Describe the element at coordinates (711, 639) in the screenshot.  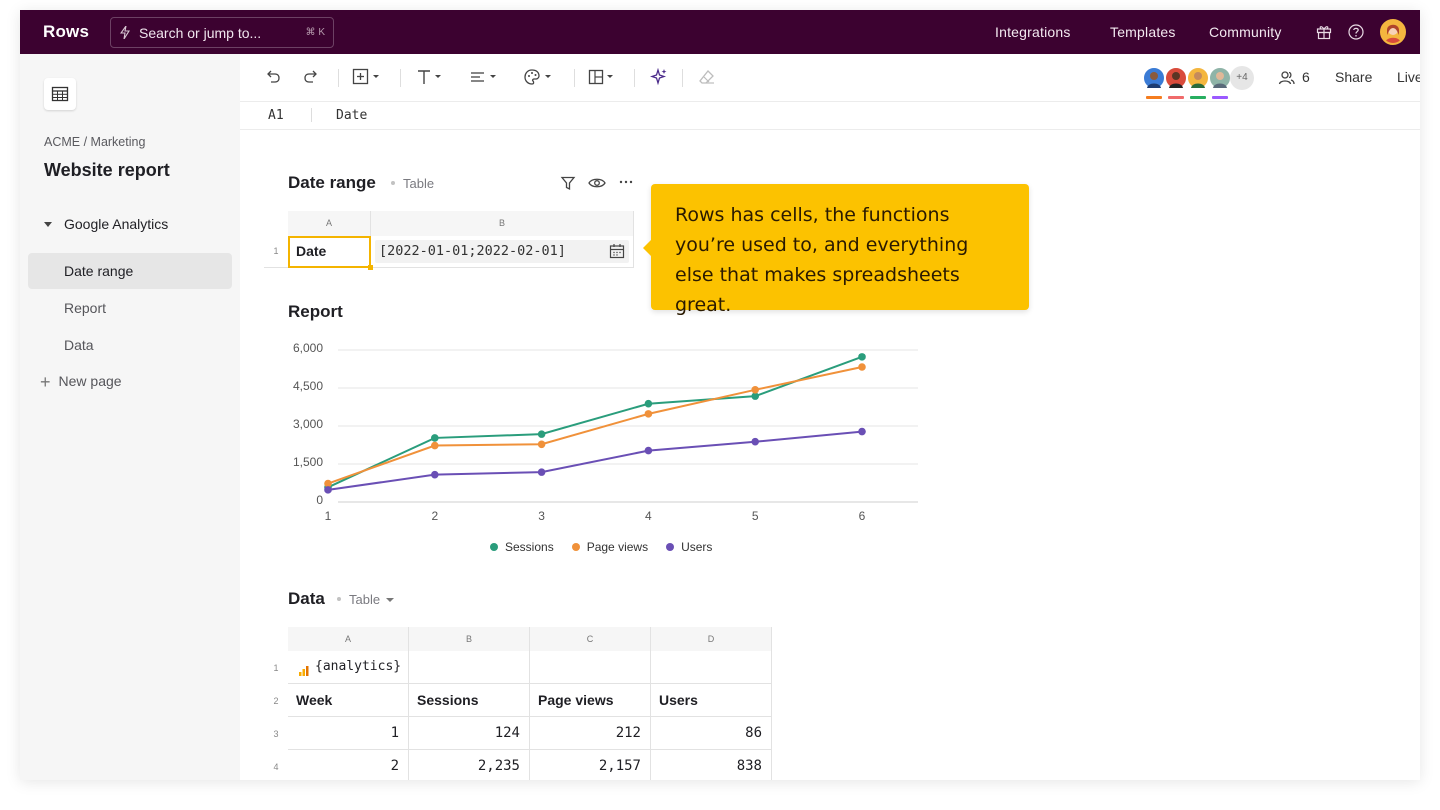
I see `column-header: D` at that location.